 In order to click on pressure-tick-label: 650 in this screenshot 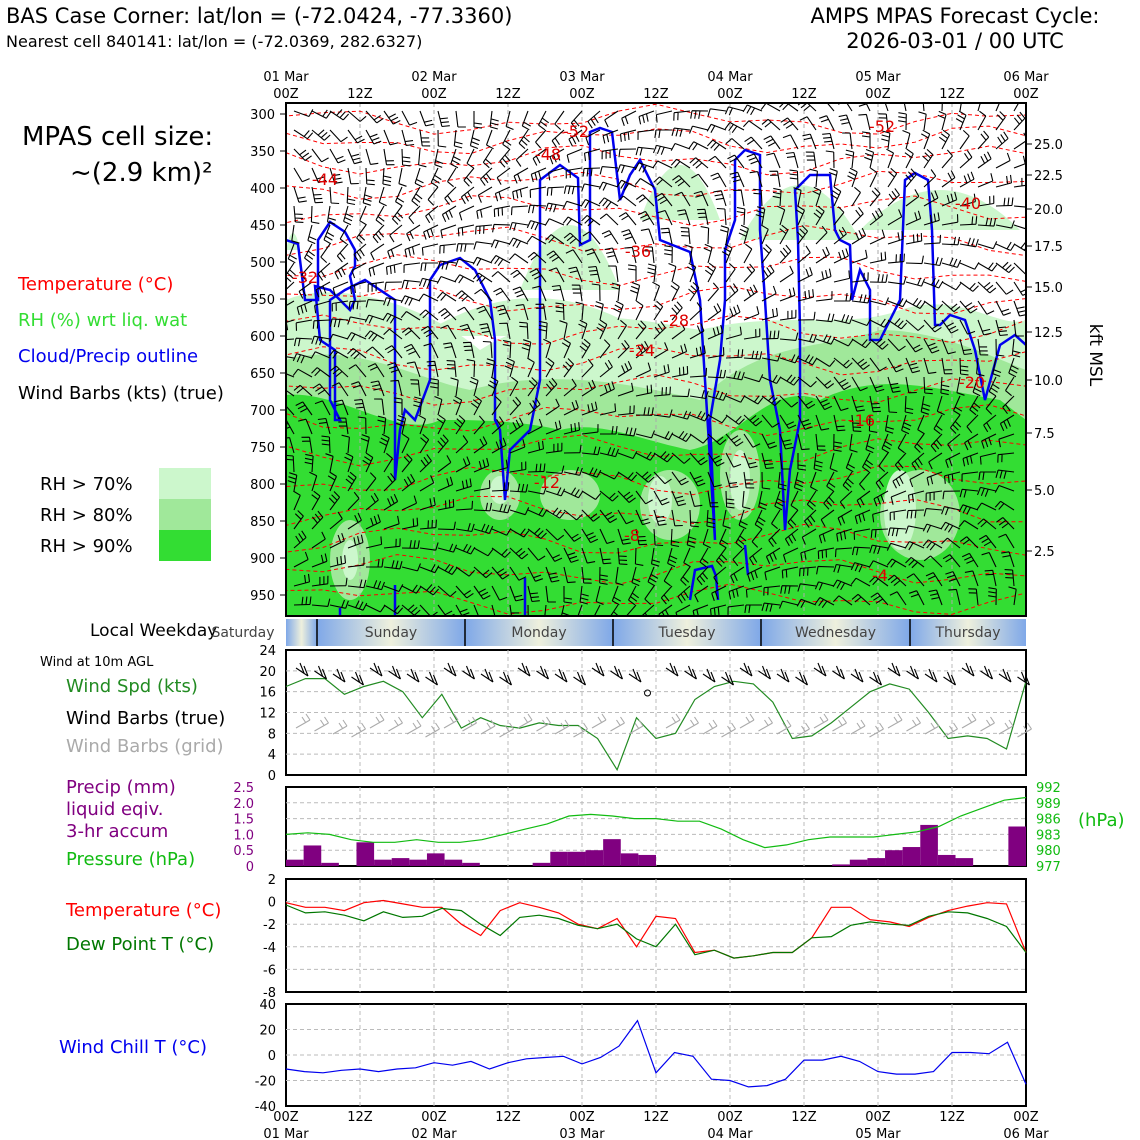, I will do `click(262, 374)`.